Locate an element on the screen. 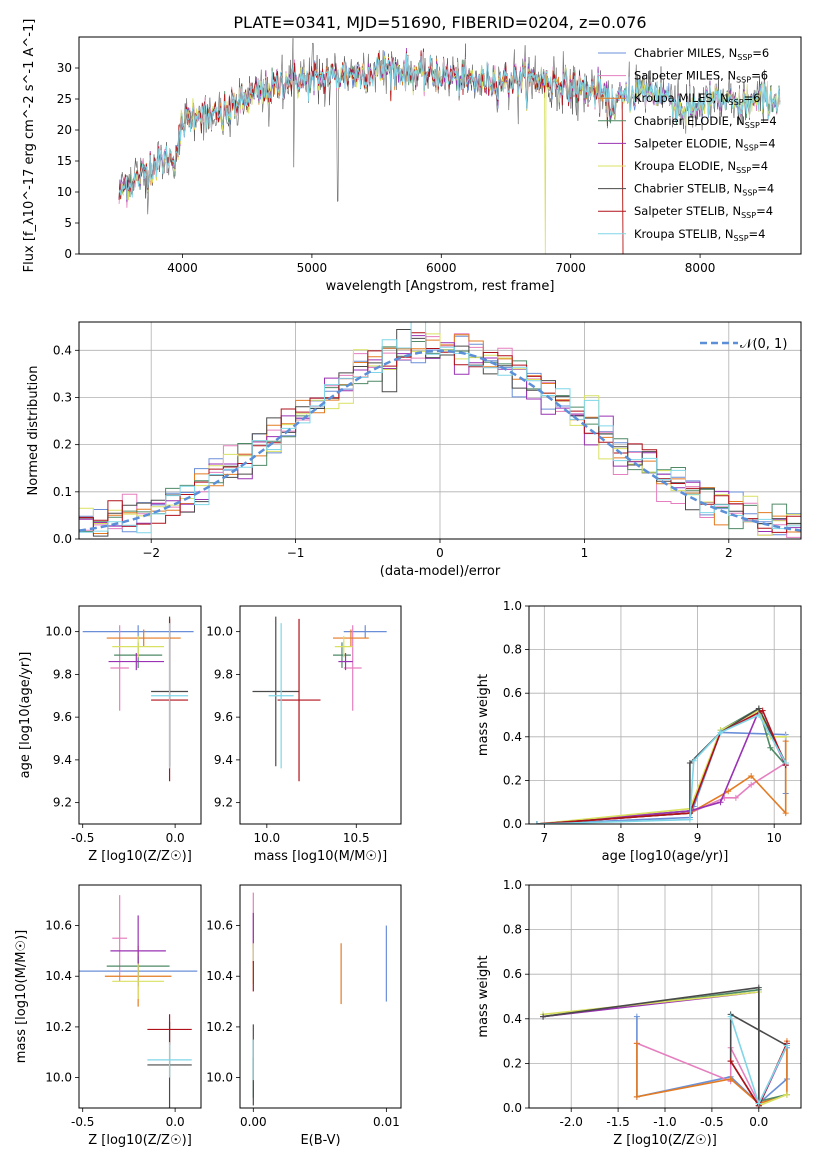 This screenshot has width=819, height=1170. x-tick-label: 0 is located at coordinates (440, 553).